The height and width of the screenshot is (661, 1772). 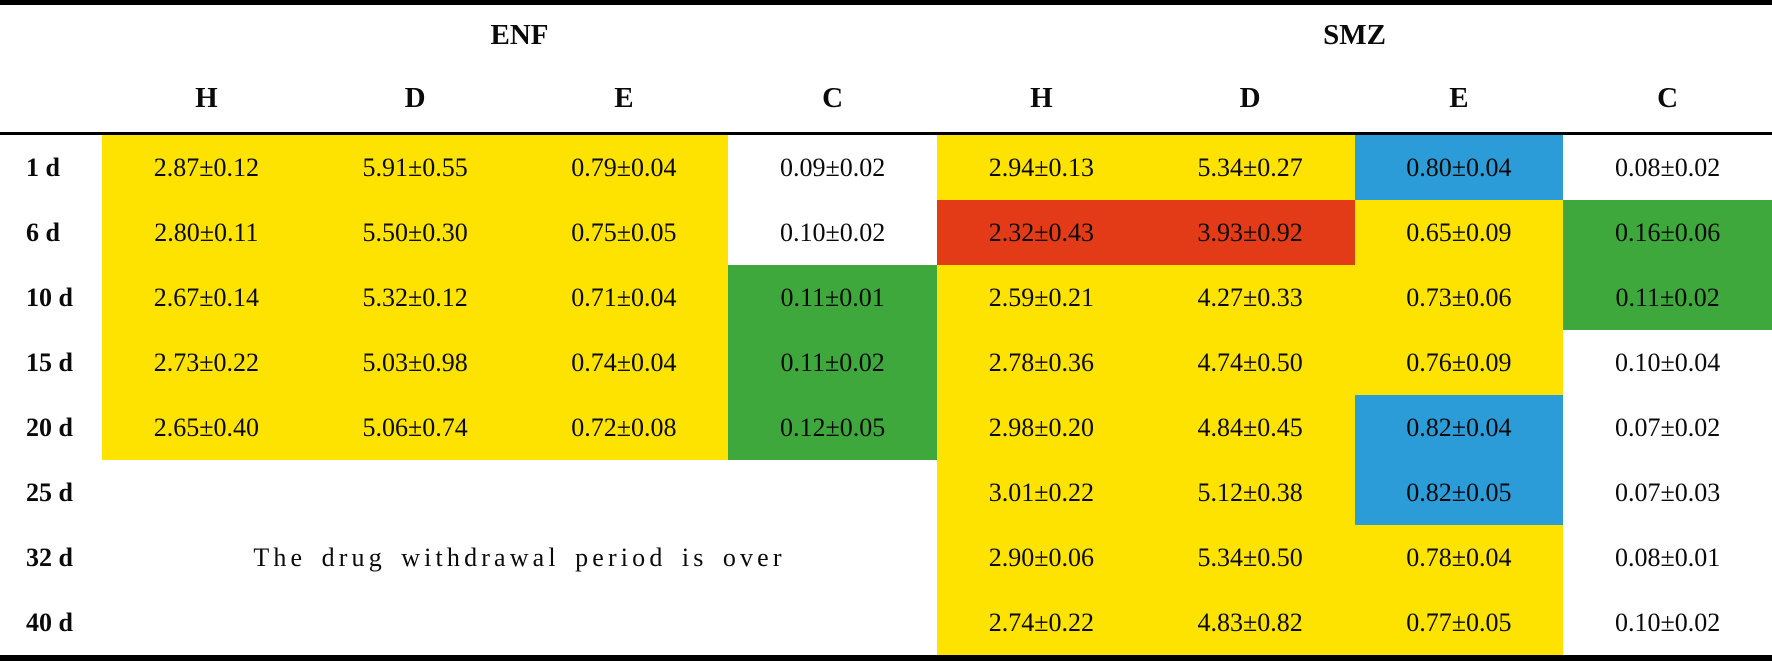 I want to click on table-row: 25 d 3.01±0.22 5.12±0.38 0.82±0.05 0.07±0.03, so click(x=886, y=492).